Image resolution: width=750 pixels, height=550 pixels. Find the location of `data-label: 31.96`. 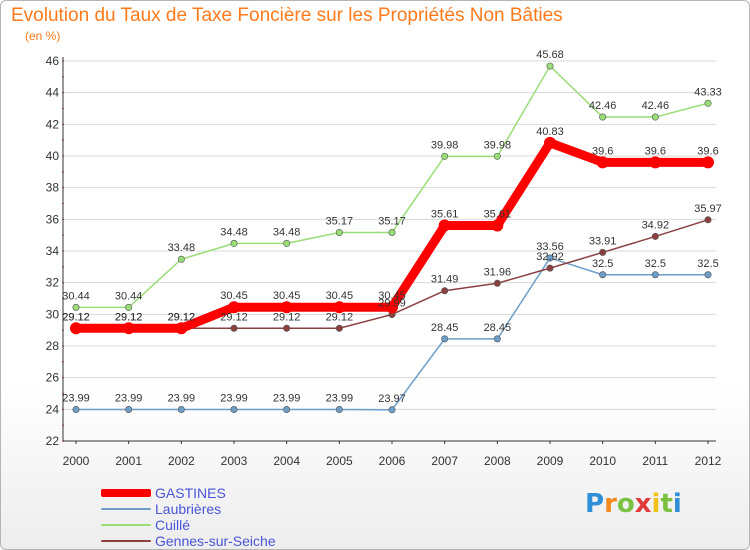

data-label: 31.96 is located at coordinates (498, 272).